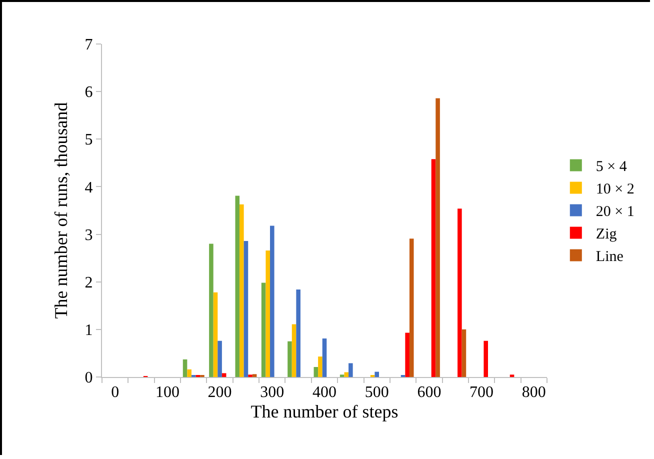  I want to click on y-tick-label: 6, so click(88, 93).